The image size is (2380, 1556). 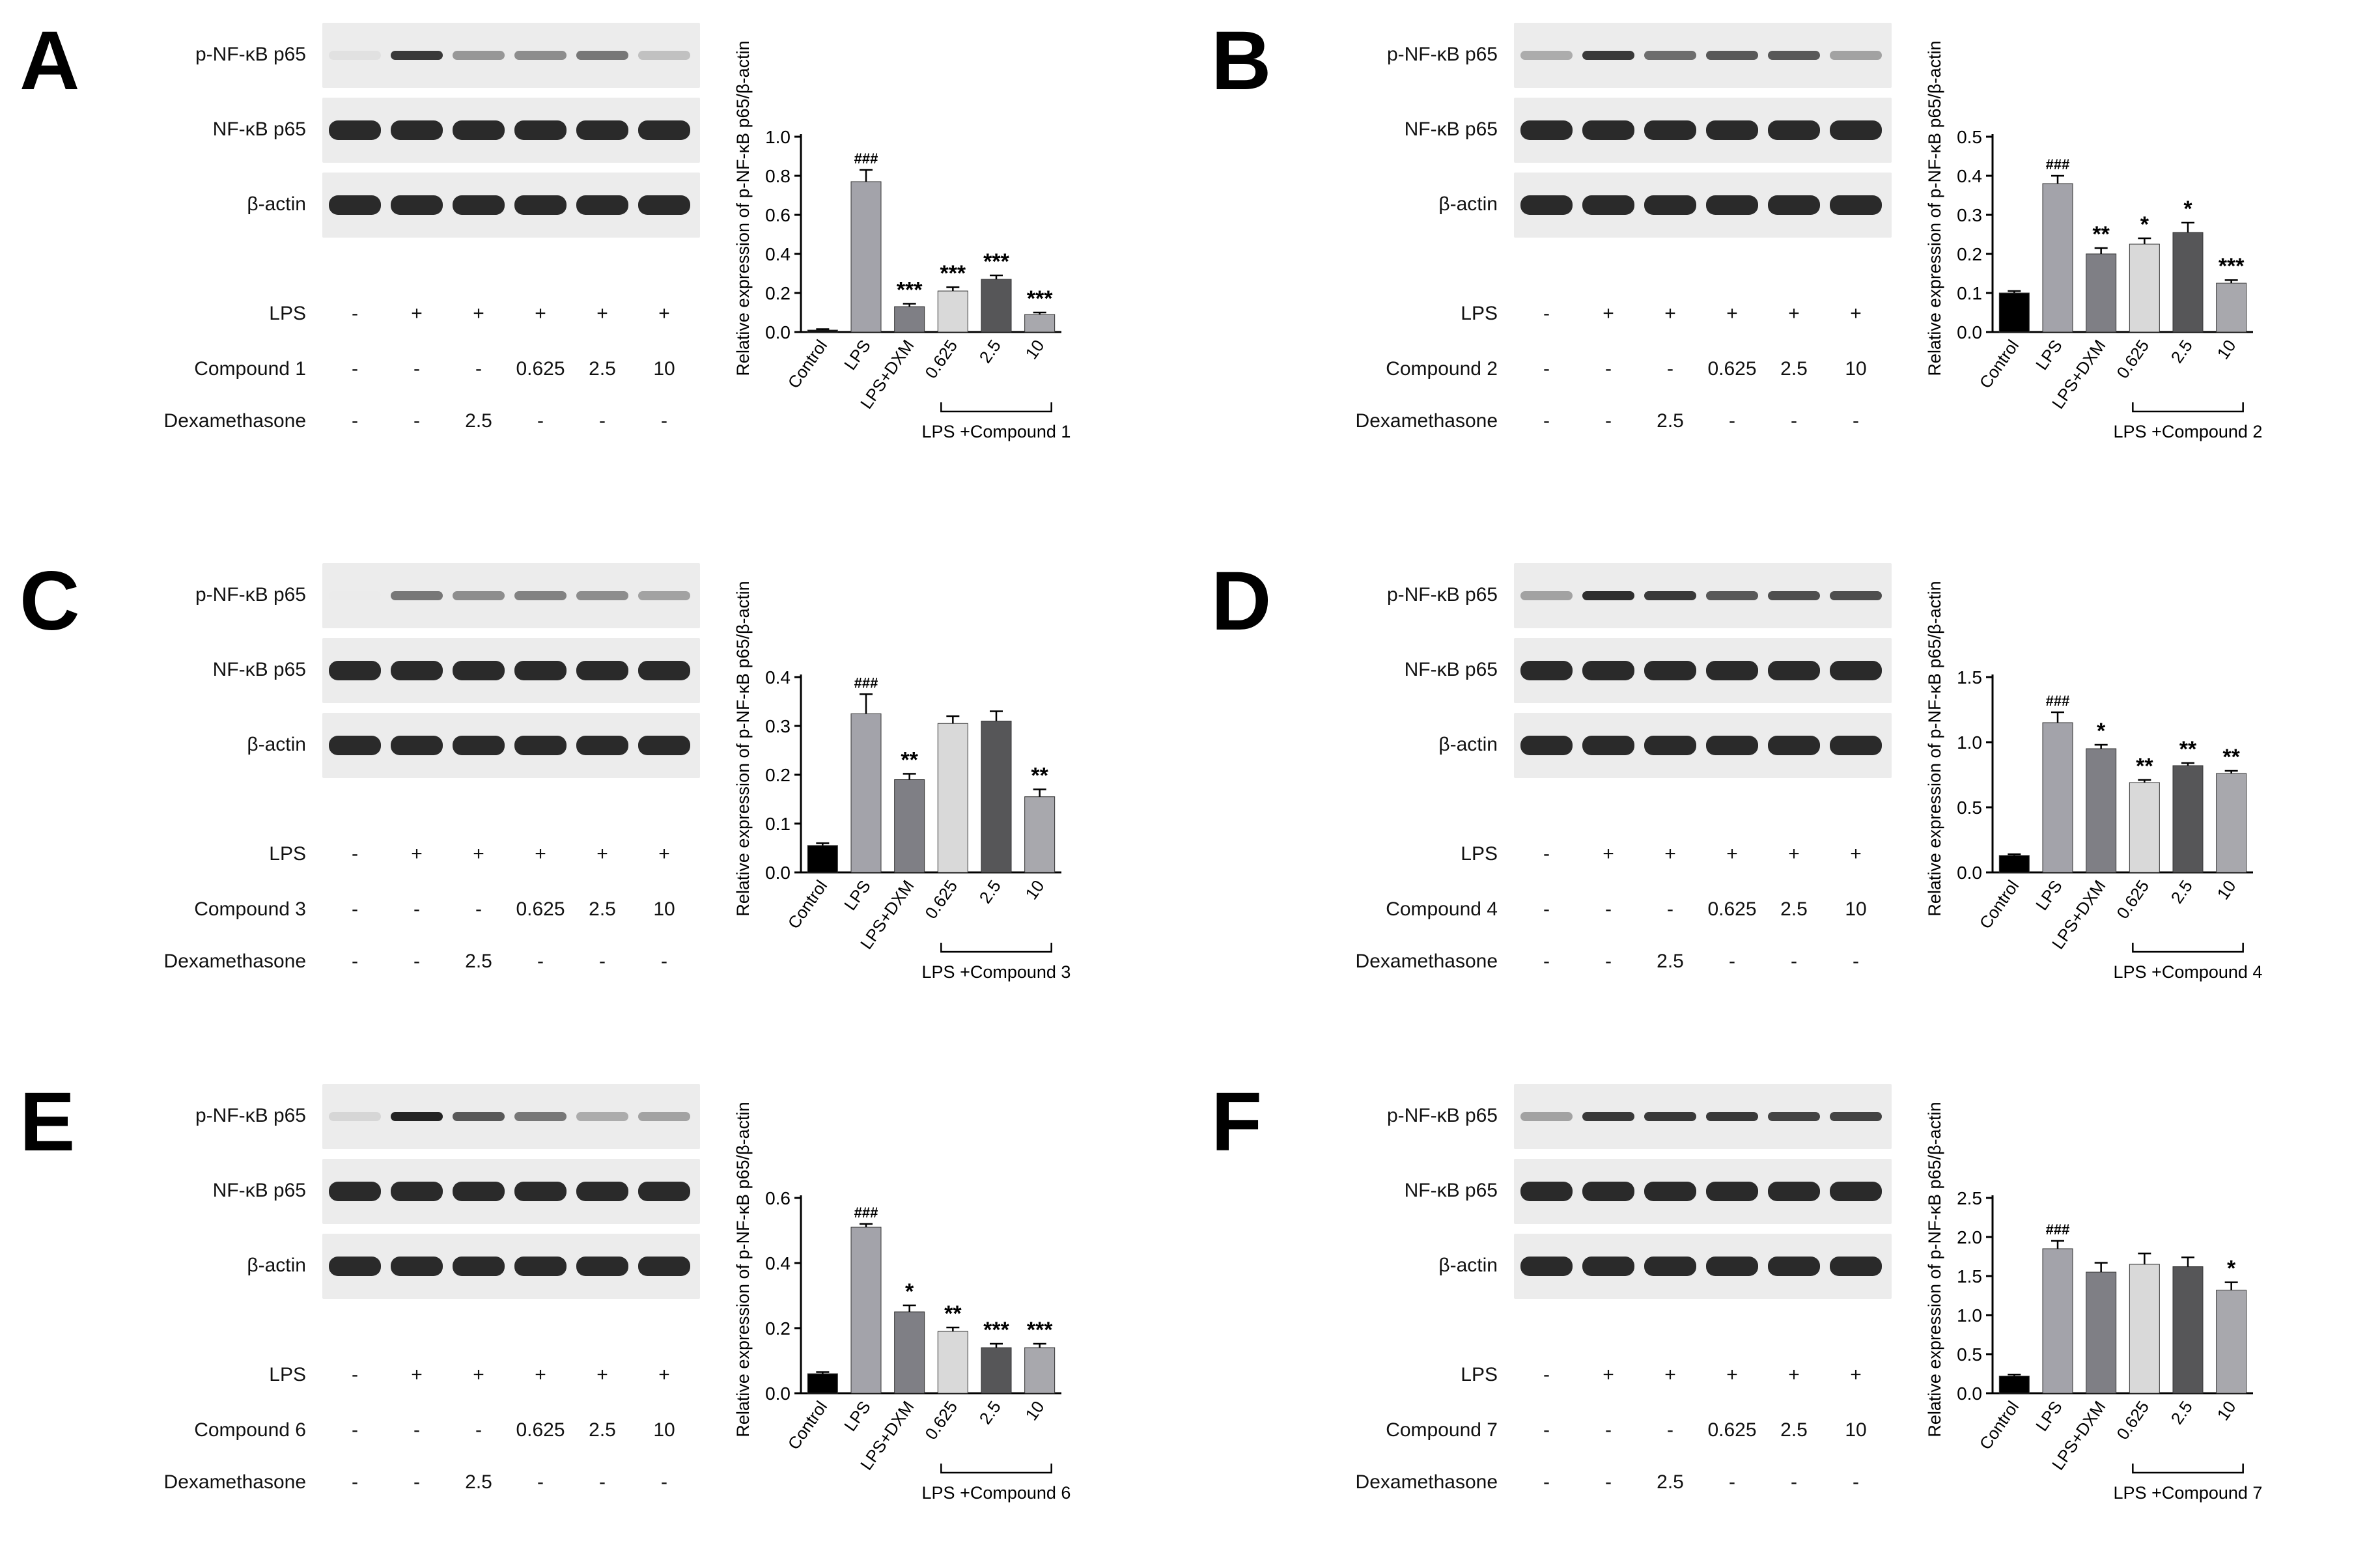 I want to click on bar-lps, so click(x=866, y=793).